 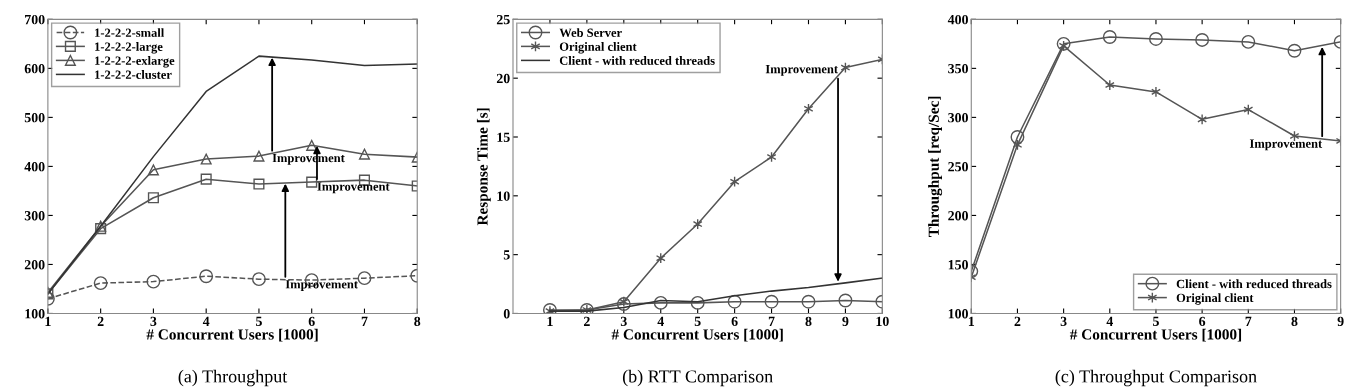 I want to click on y-tick-label: 5, so click(x=506, y=255).